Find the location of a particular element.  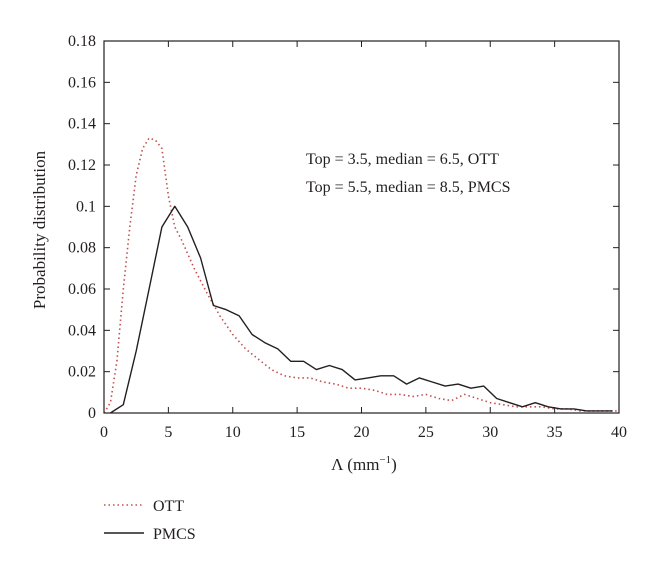

legend-label-ott: OTT is located at coordinates (168, 506).